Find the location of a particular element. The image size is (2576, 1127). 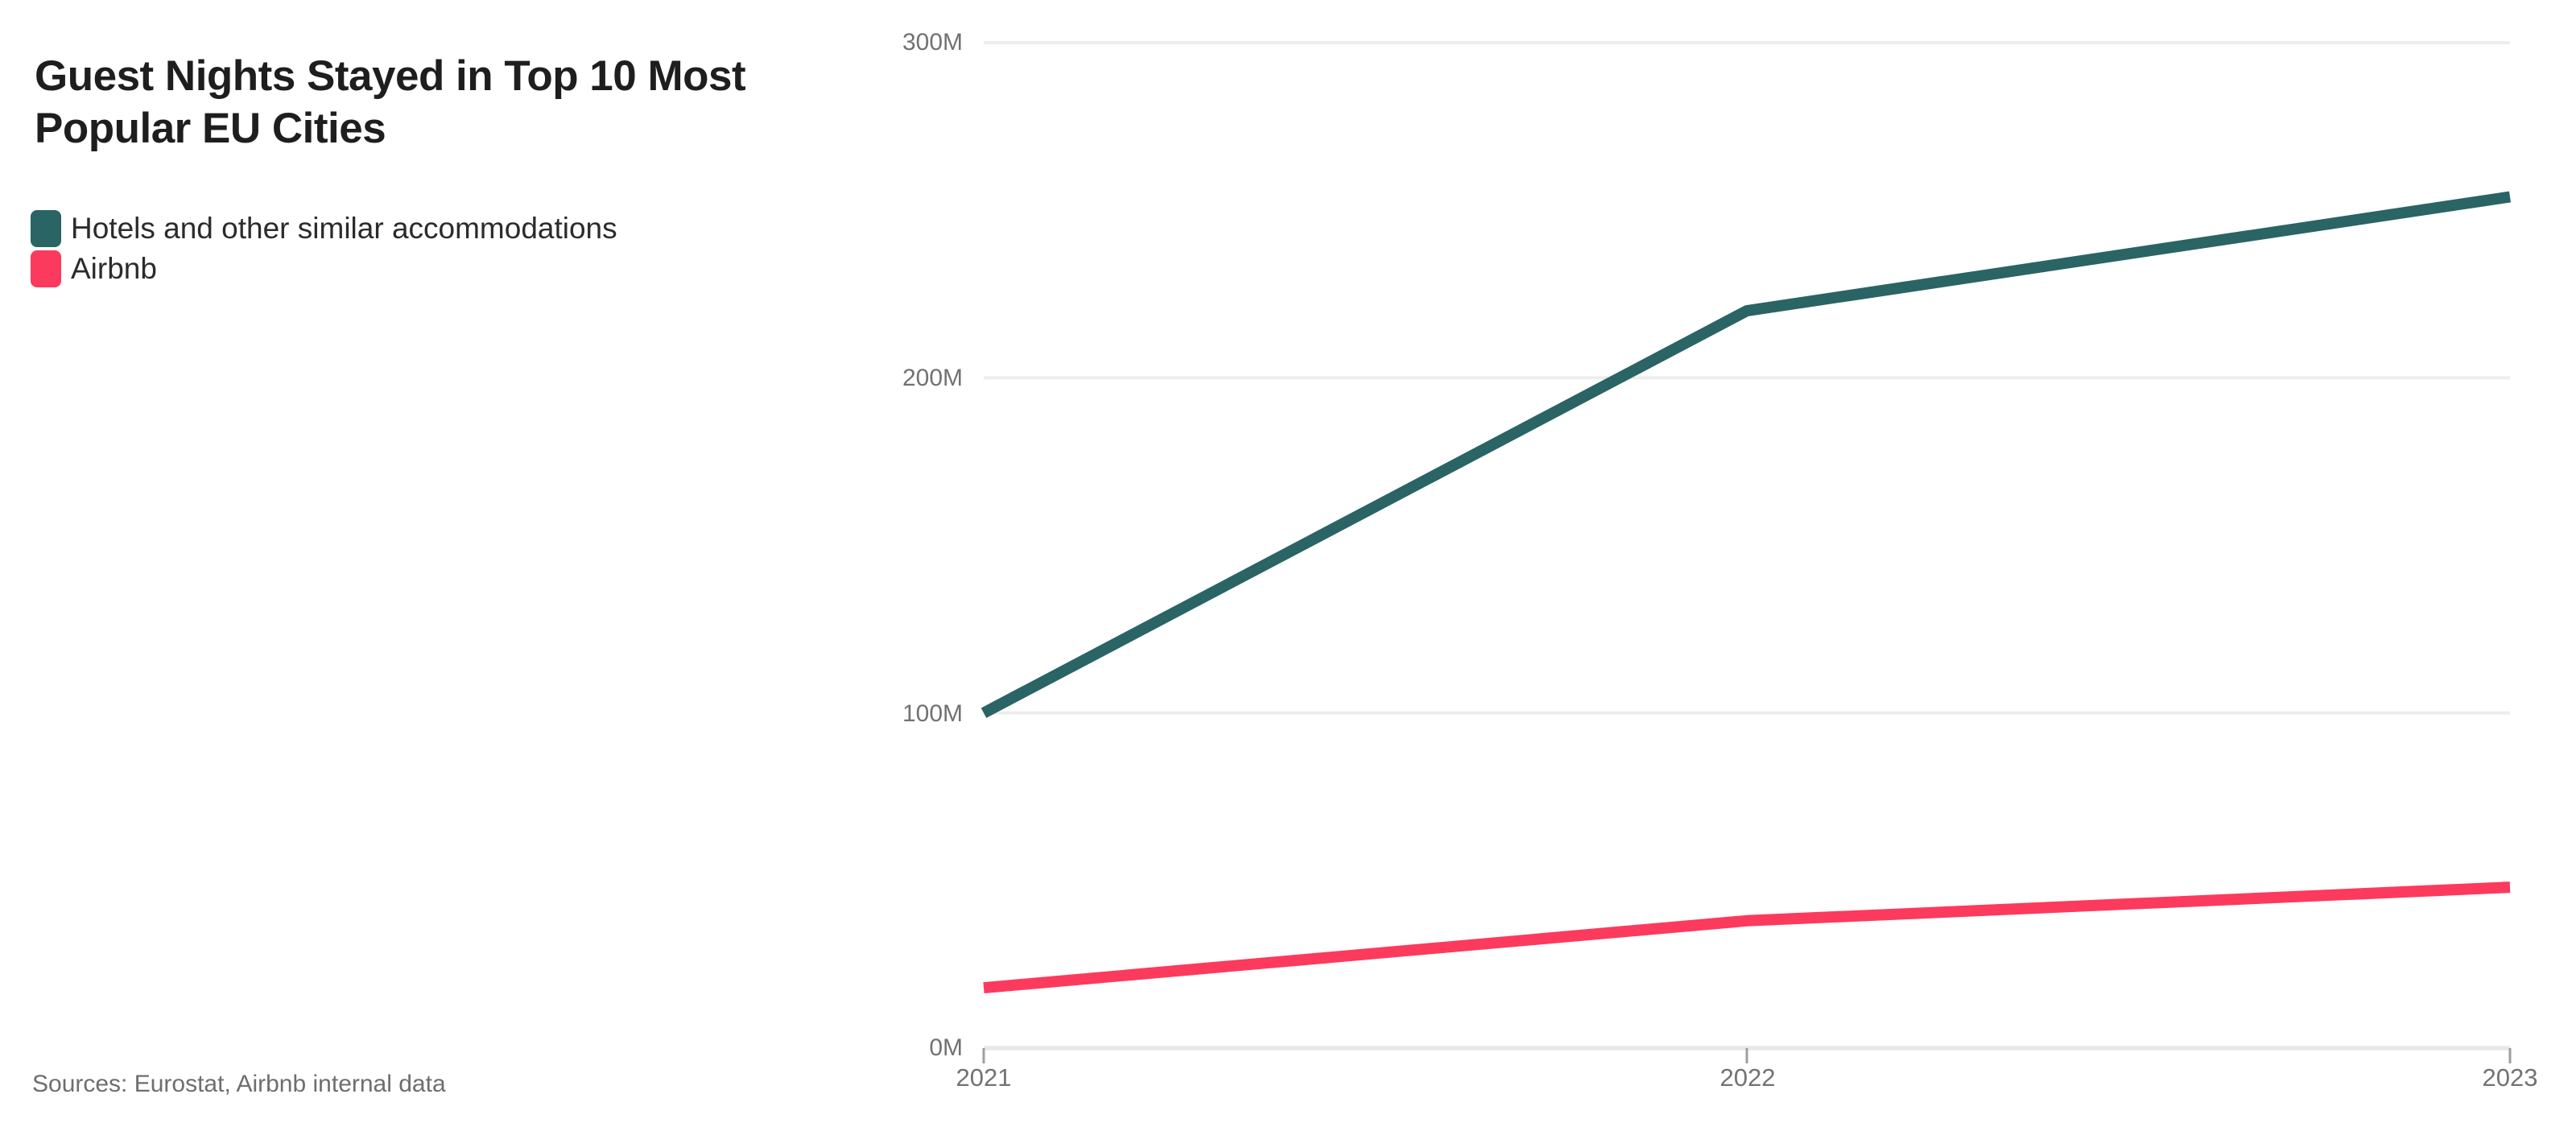

y-axis-tick-label-200m: 200M is located at coordinates (932, 378).